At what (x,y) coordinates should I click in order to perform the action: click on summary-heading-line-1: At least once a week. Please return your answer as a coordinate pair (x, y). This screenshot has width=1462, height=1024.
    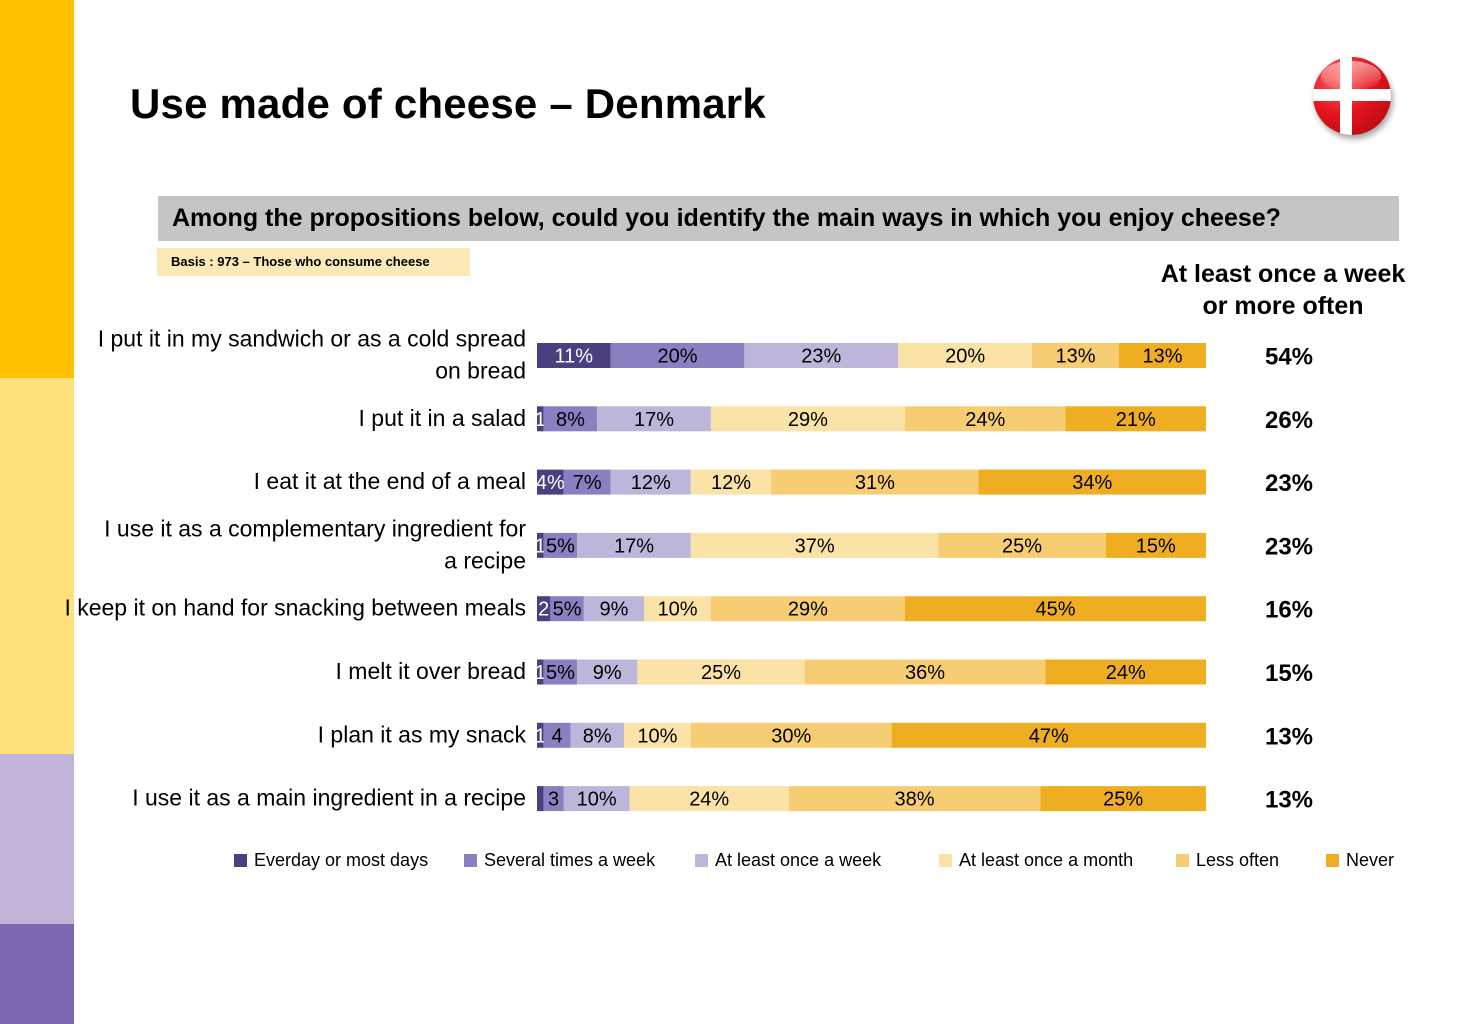
    Looking at the image, I should click on (1283, 274).